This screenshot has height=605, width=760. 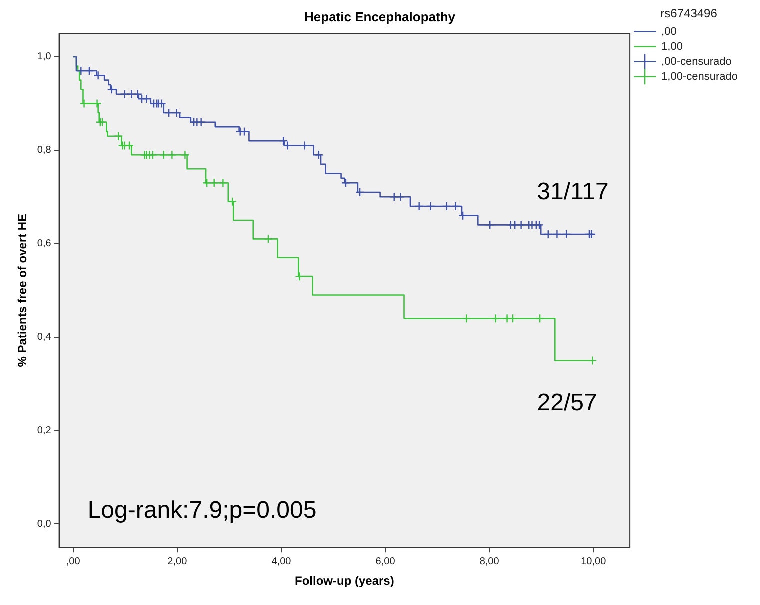 What do you see at coordinates (672, 46) in the screenshot?
I see `legend-label: 1,00` at bounding box center [672, 46].